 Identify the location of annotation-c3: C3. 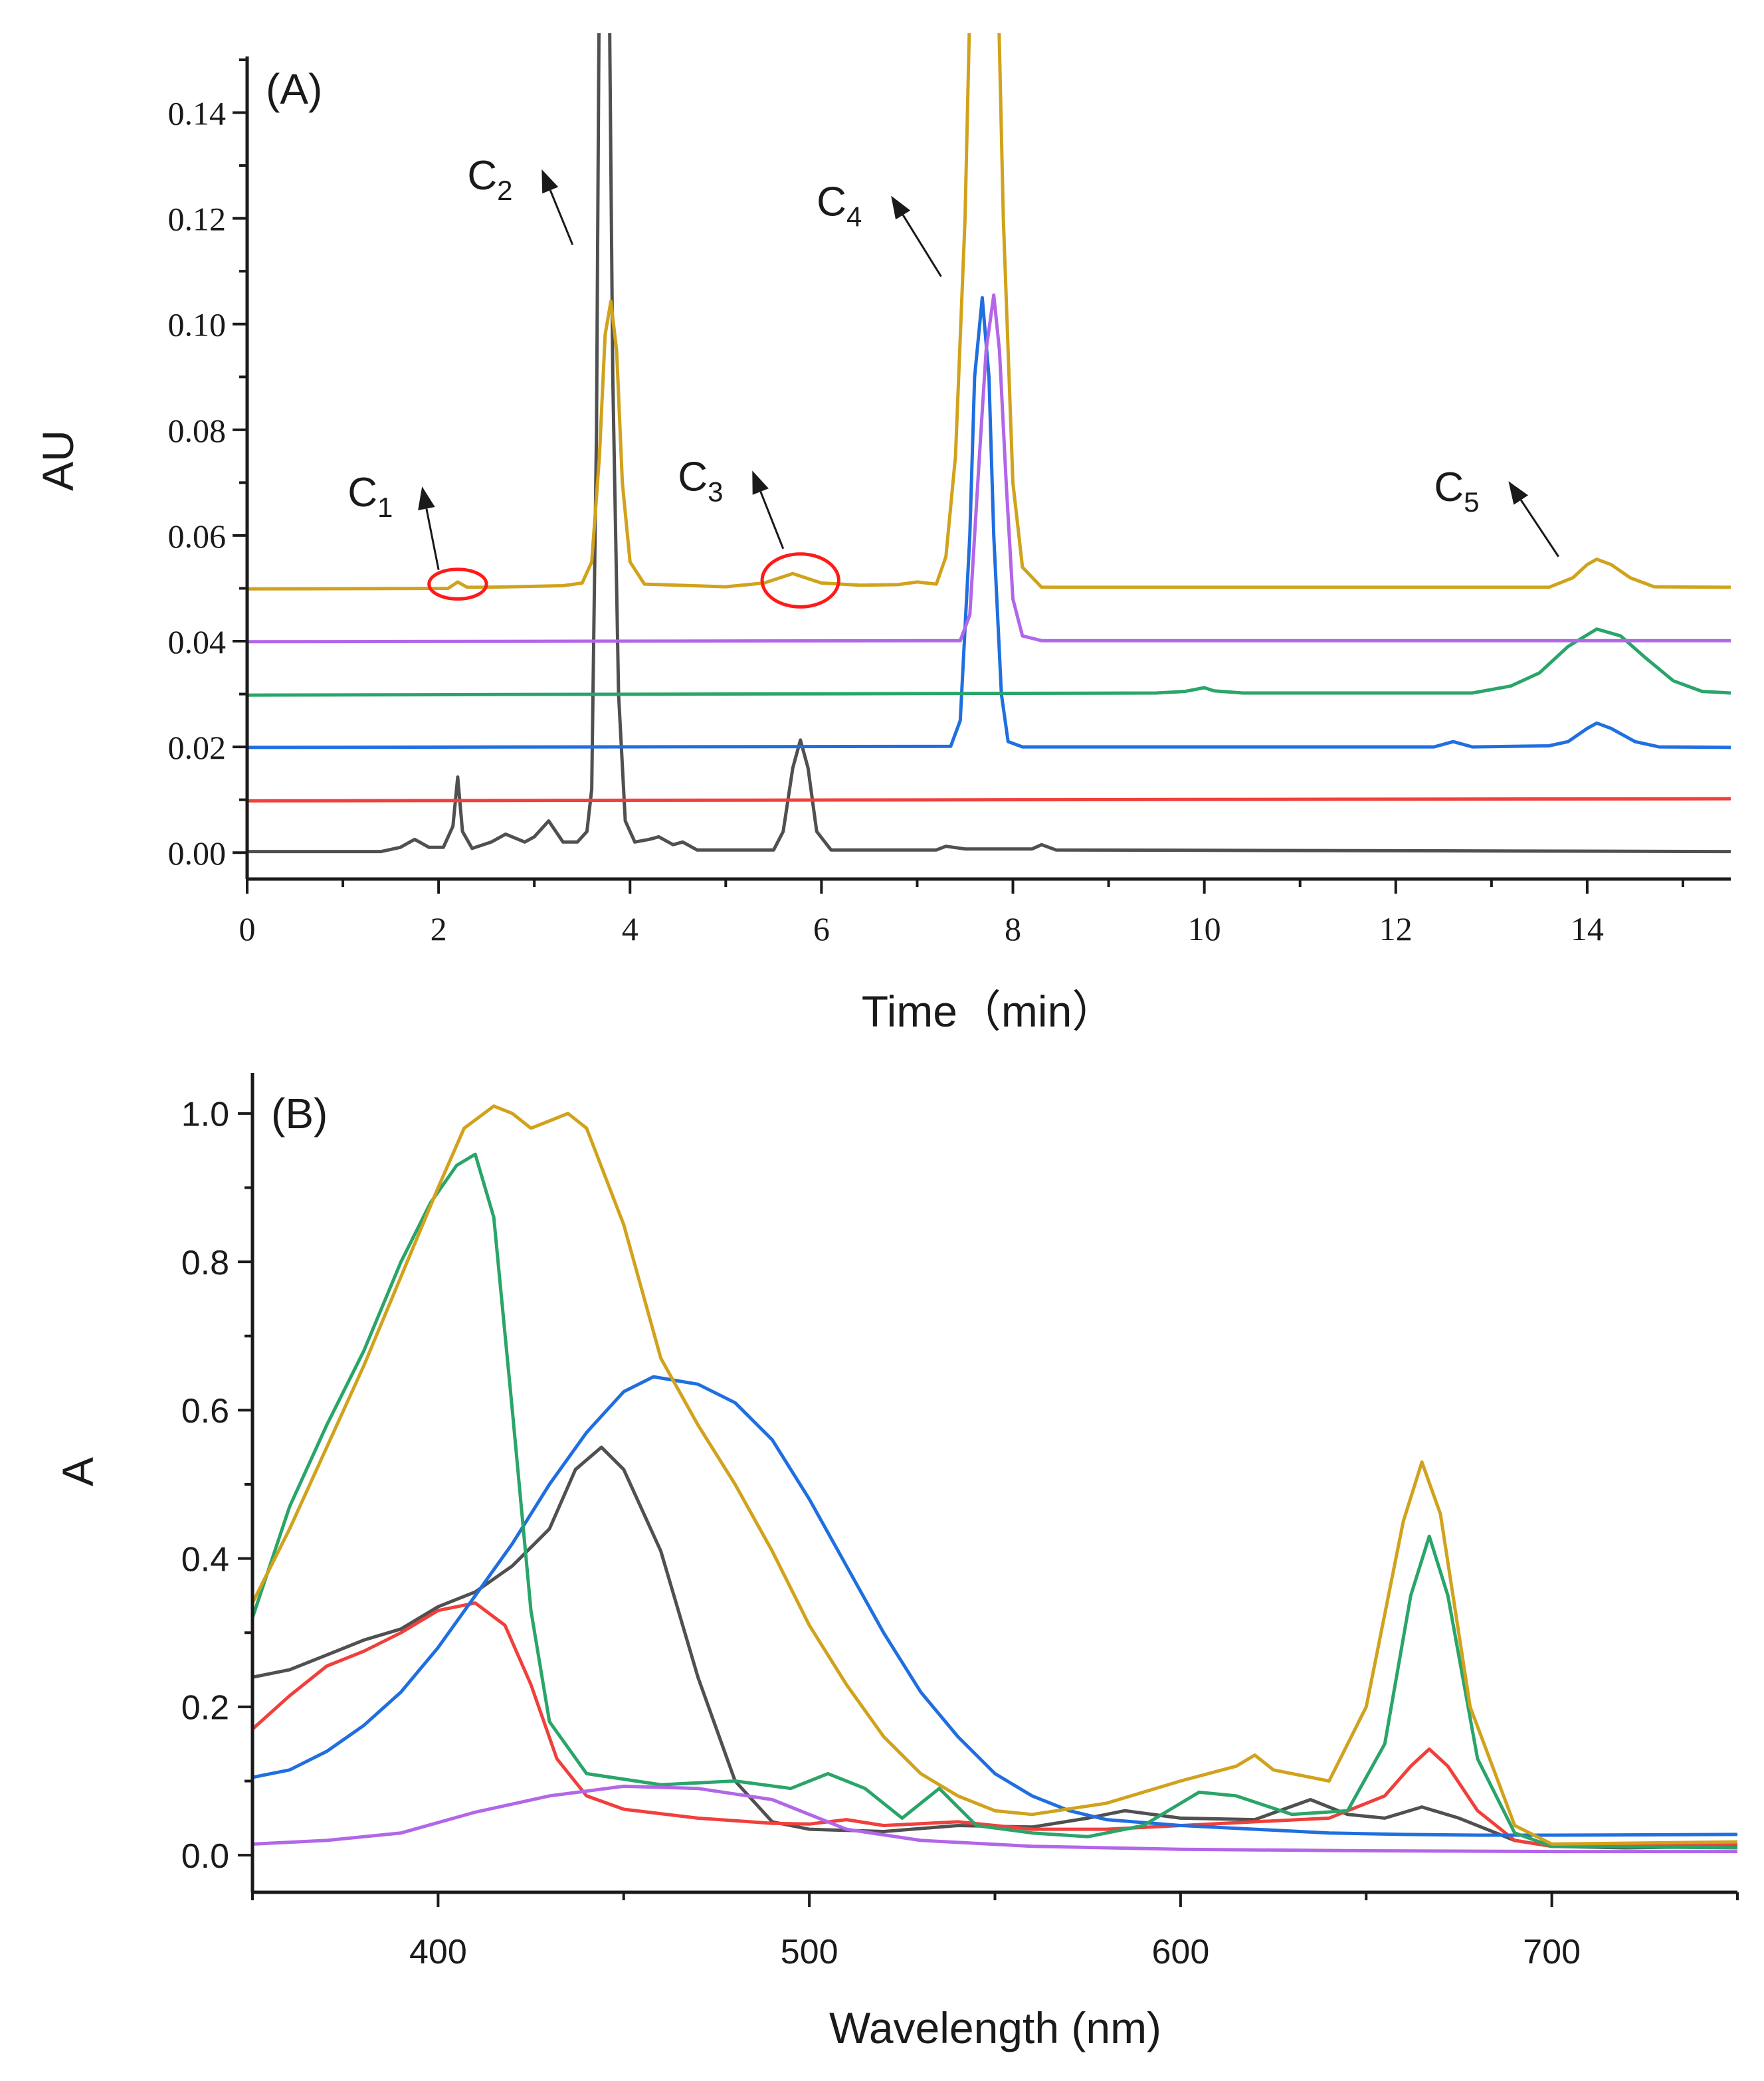
(731, 501).